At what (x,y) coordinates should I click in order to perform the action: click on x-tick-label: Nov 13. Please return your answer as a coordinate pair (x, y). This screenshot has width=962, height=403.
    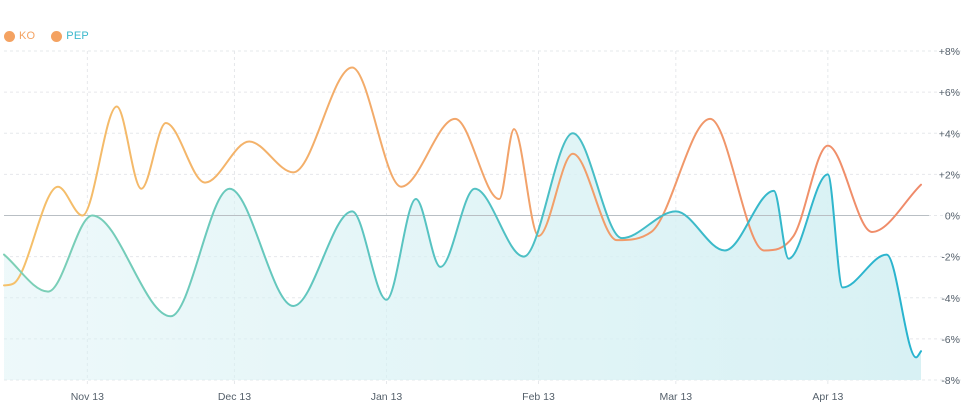
    Looking at the image, I should click on (87, 397).